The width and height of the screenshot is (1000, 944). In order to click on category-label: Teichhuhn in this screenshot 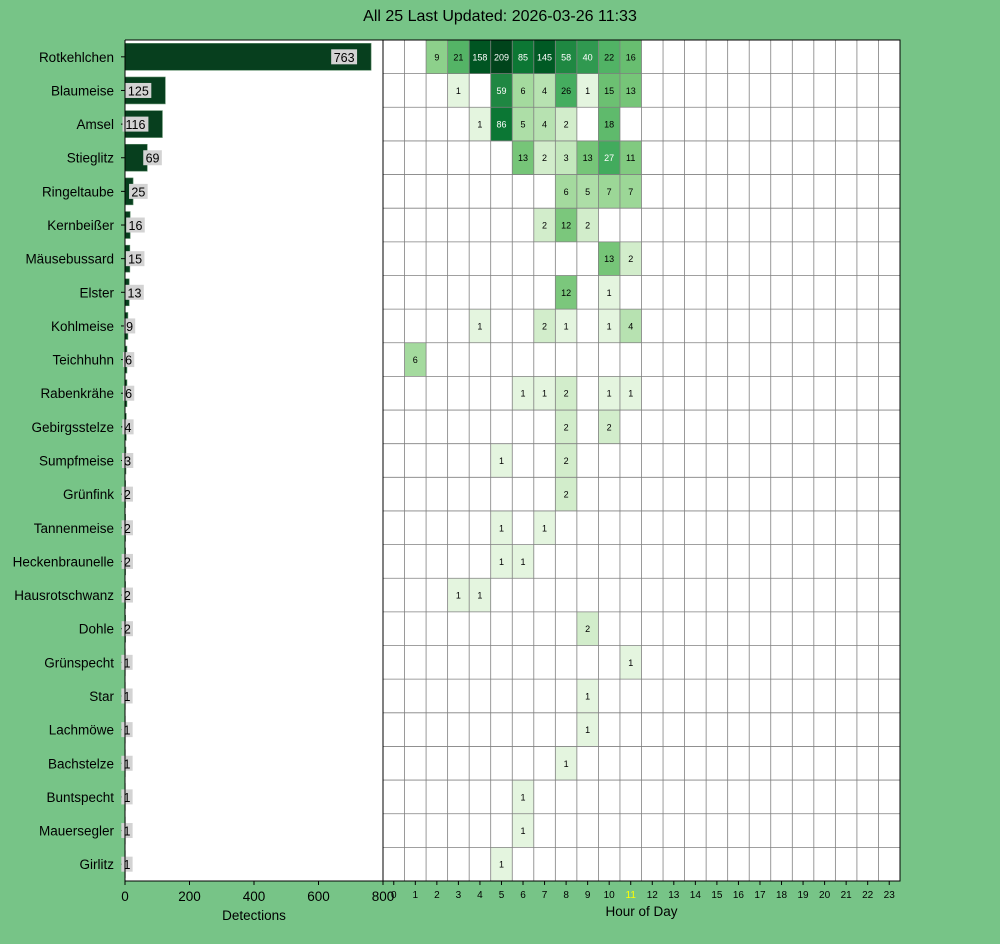, I will do `click(83, 360)`.